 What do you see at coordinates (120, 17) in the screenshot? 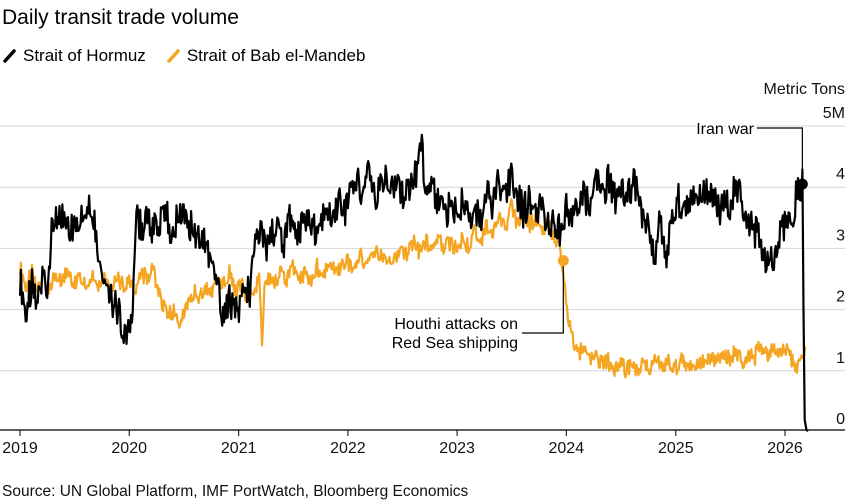
I see `chart-title: Daily transit trade volume` at bounding box center [120, 17].